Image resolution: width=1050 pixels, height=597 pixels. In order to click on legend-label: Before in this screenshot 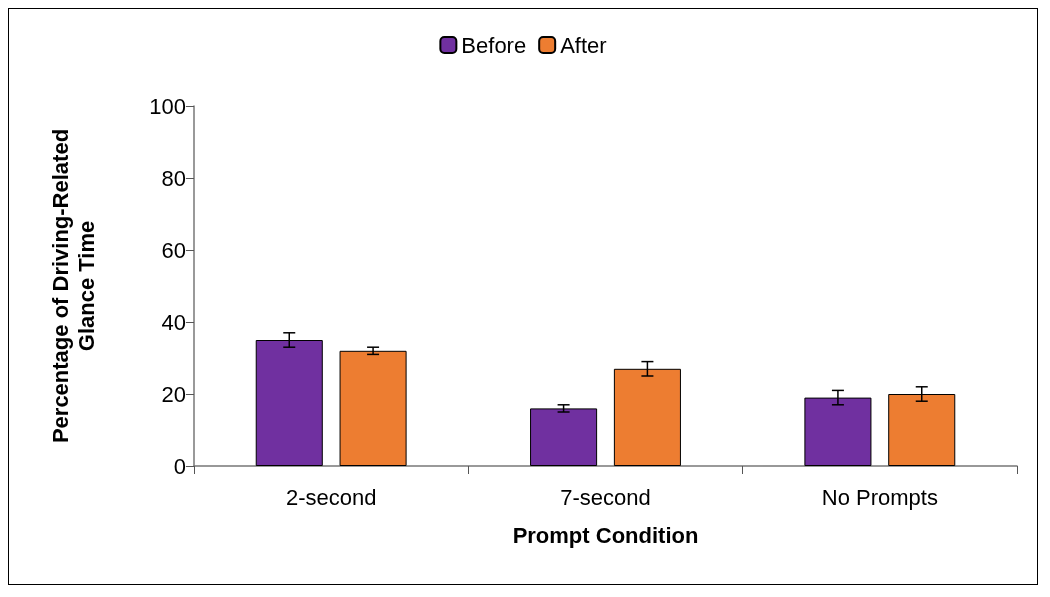, I will do `click(494, 45)`.